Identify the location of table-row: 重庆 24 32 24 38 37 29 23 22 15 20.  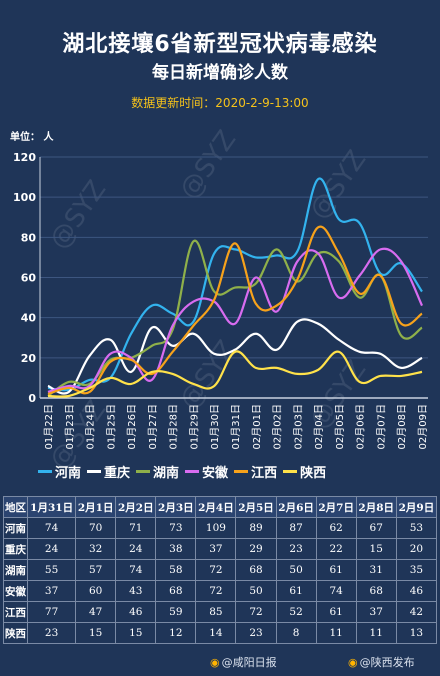
(220, 549).